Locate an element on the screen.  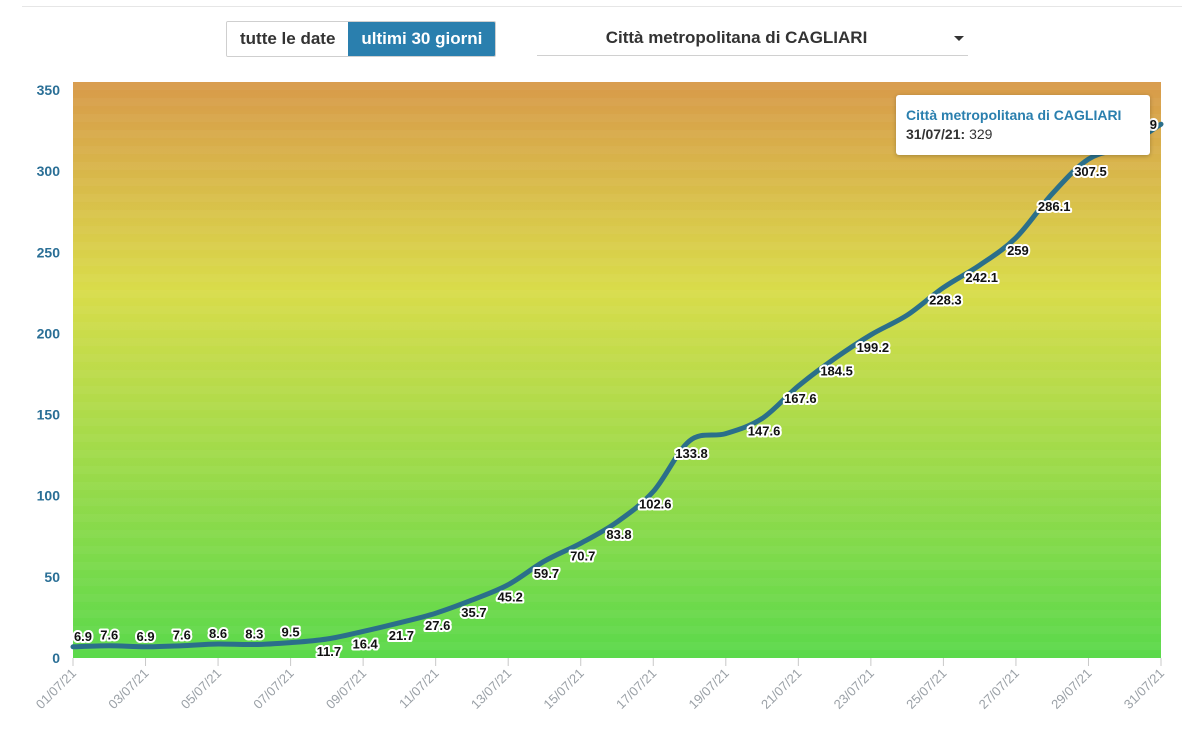
x-tick-label: 19/07/21 is located at coordinates (709, 689).